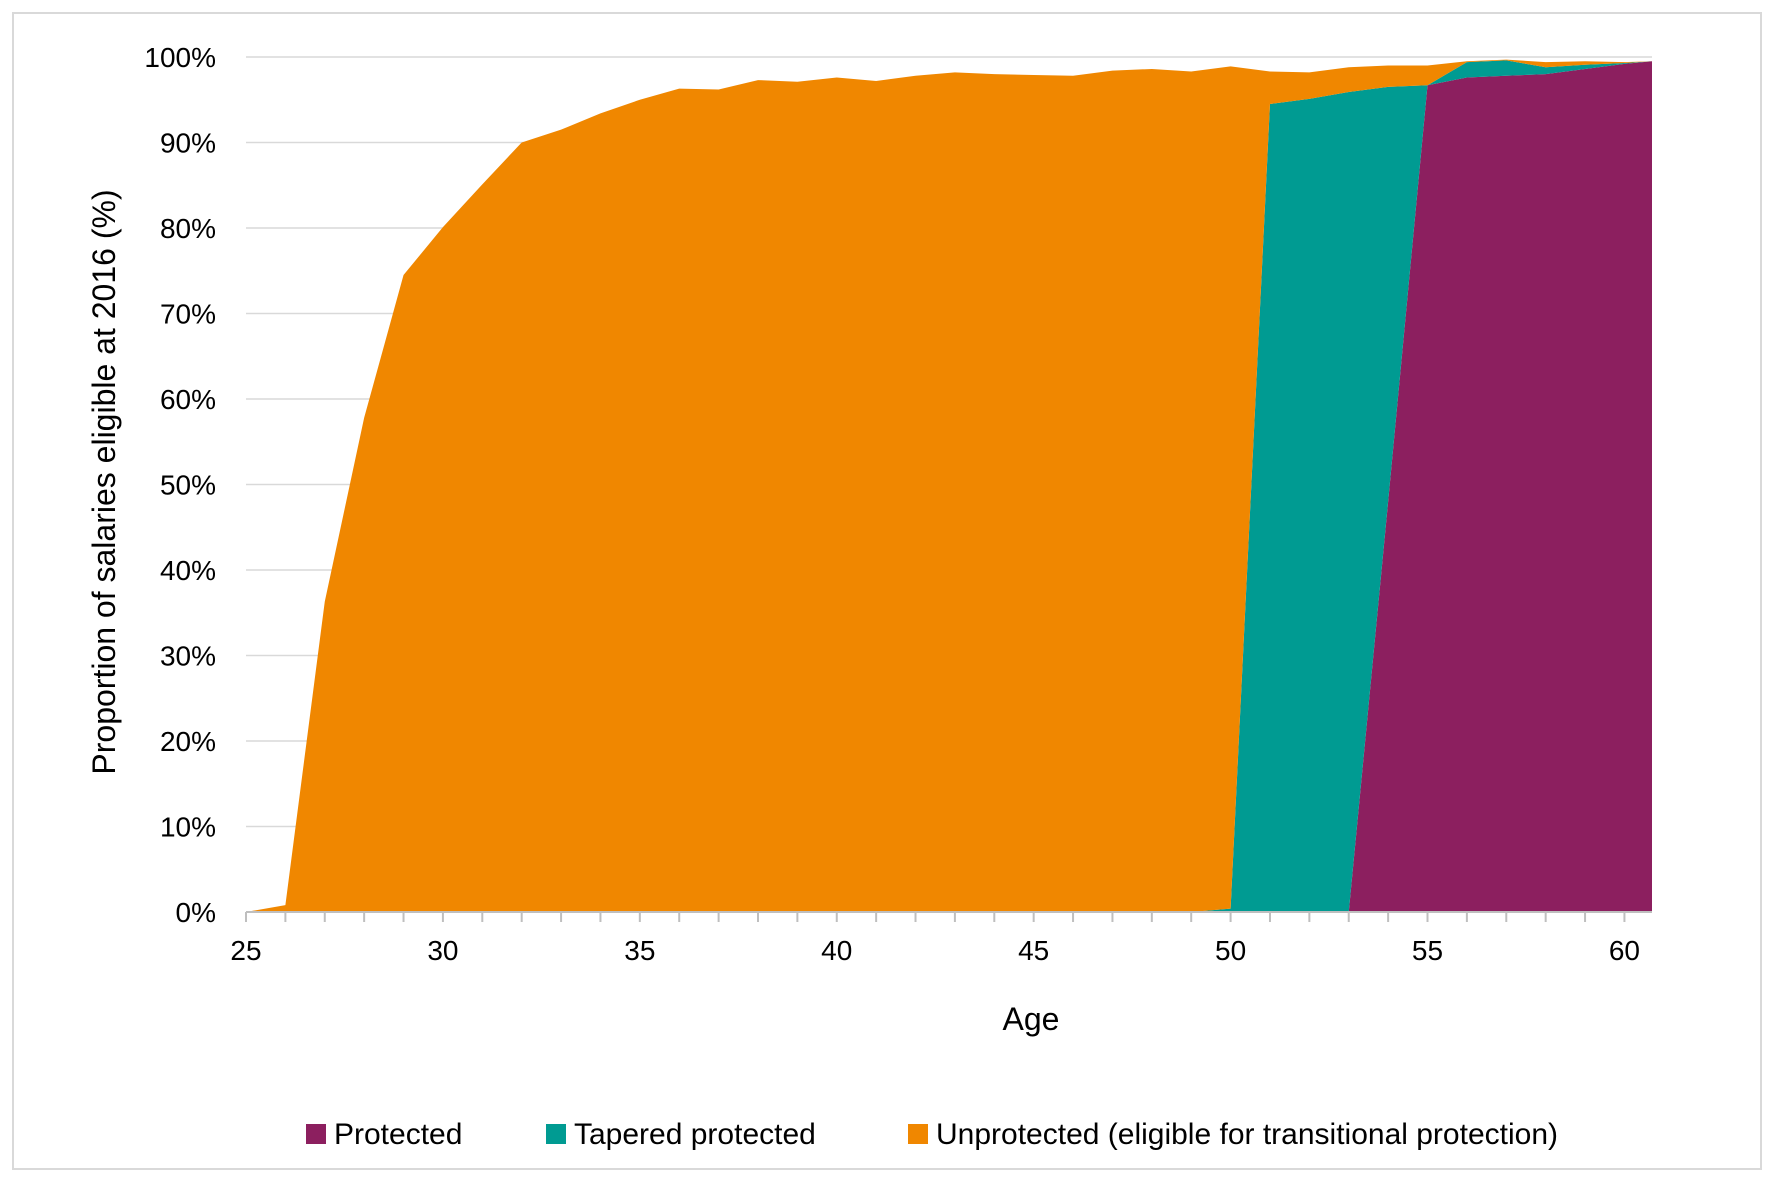 This screenshot has width=1775, height=1182. What do you see at coordinates (188, 827) in the screenshot?
I see `y-tick-label: 10%` at bounding box center [188, 827].